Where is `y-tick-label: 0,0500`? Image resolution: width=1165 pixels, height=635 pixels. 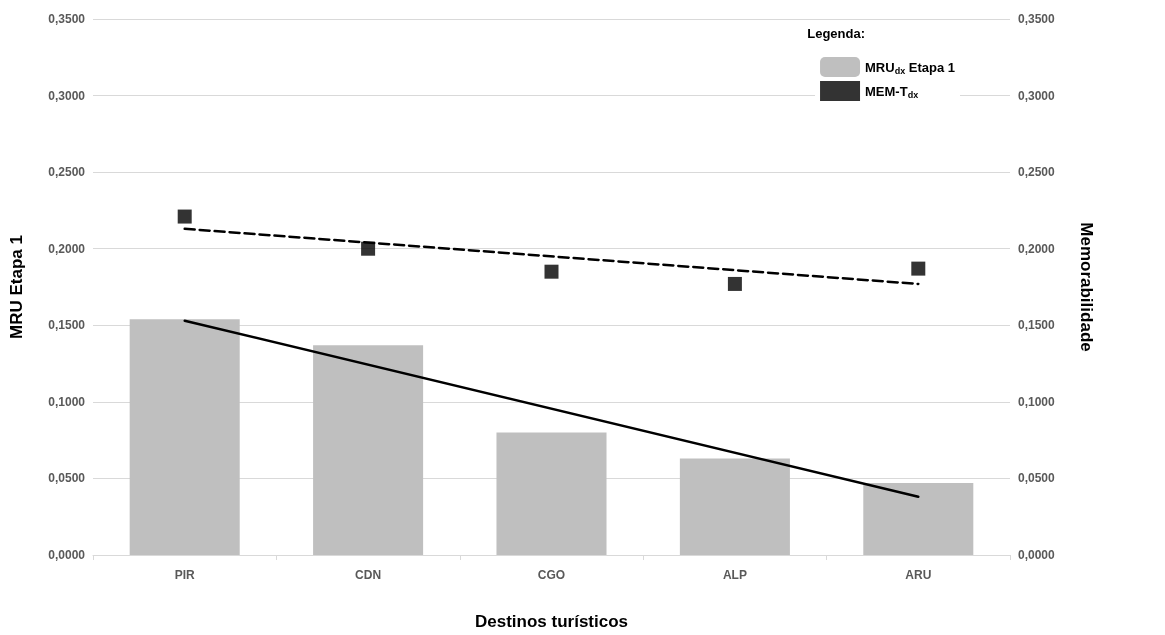 y-tick-label: 0,0500 is located at coordinates (67, 478).